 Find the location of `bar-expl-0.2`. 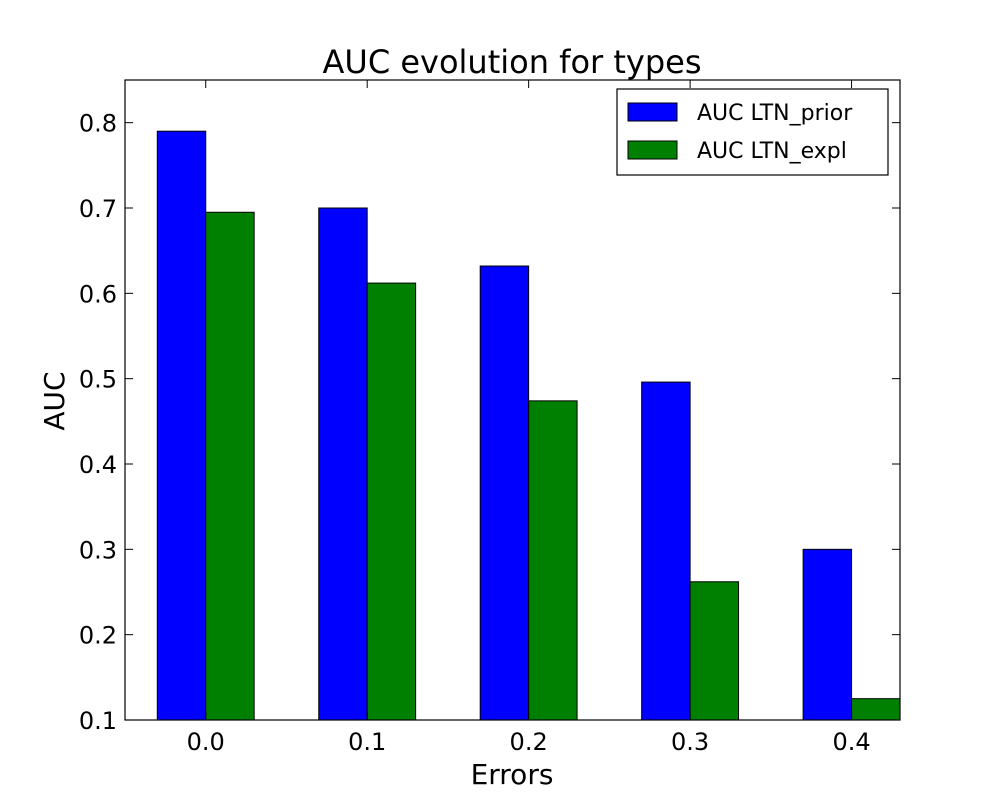

bar-expl-0.2 is located at coordinates (553, 560).